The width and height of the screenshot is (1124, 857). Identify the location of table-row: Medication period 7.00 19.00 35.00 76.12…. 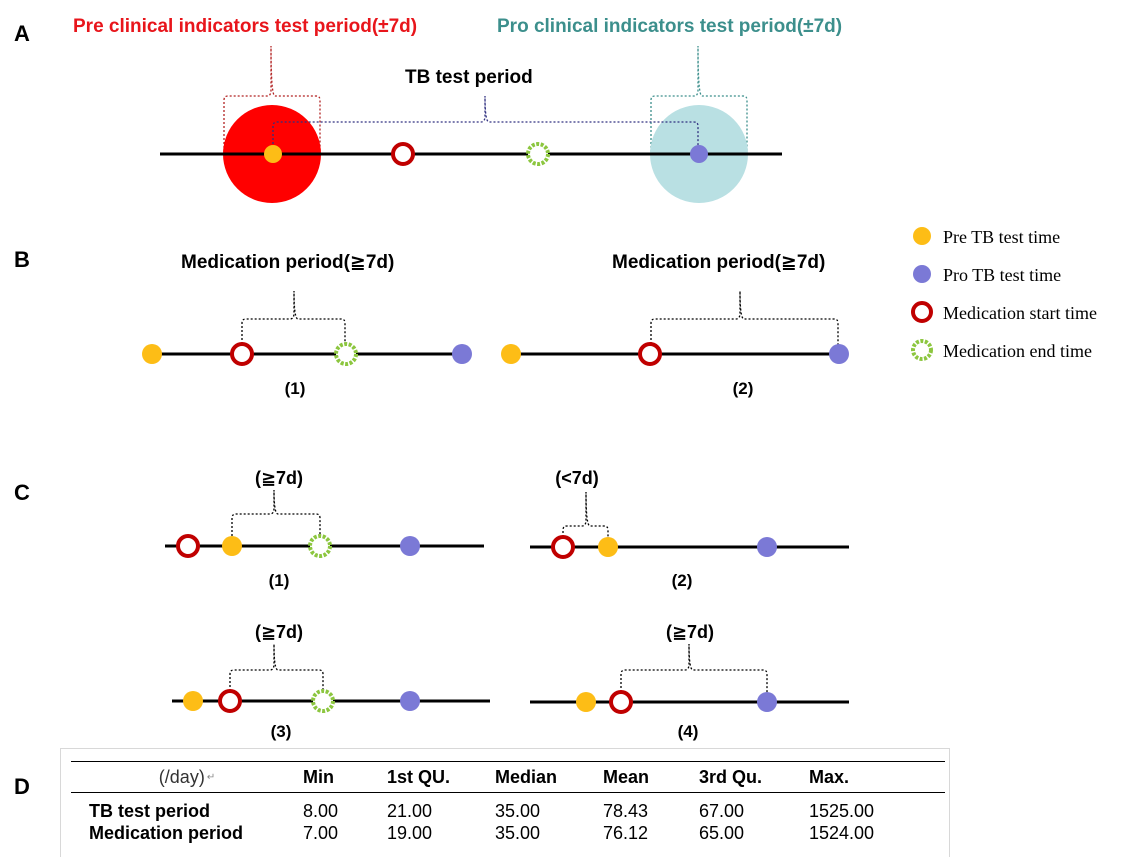
(508, 833).